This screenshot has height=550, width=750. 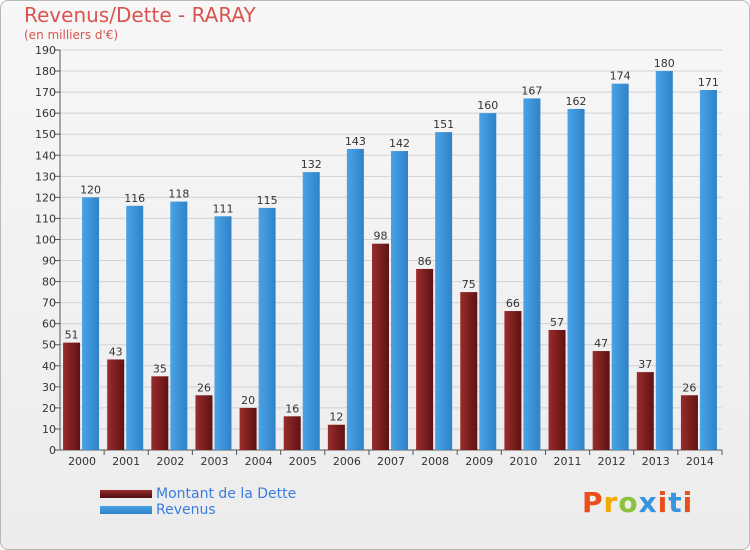 I want to click on legend-label-dette: Montant de la Dette, so click(x=226, y=494).